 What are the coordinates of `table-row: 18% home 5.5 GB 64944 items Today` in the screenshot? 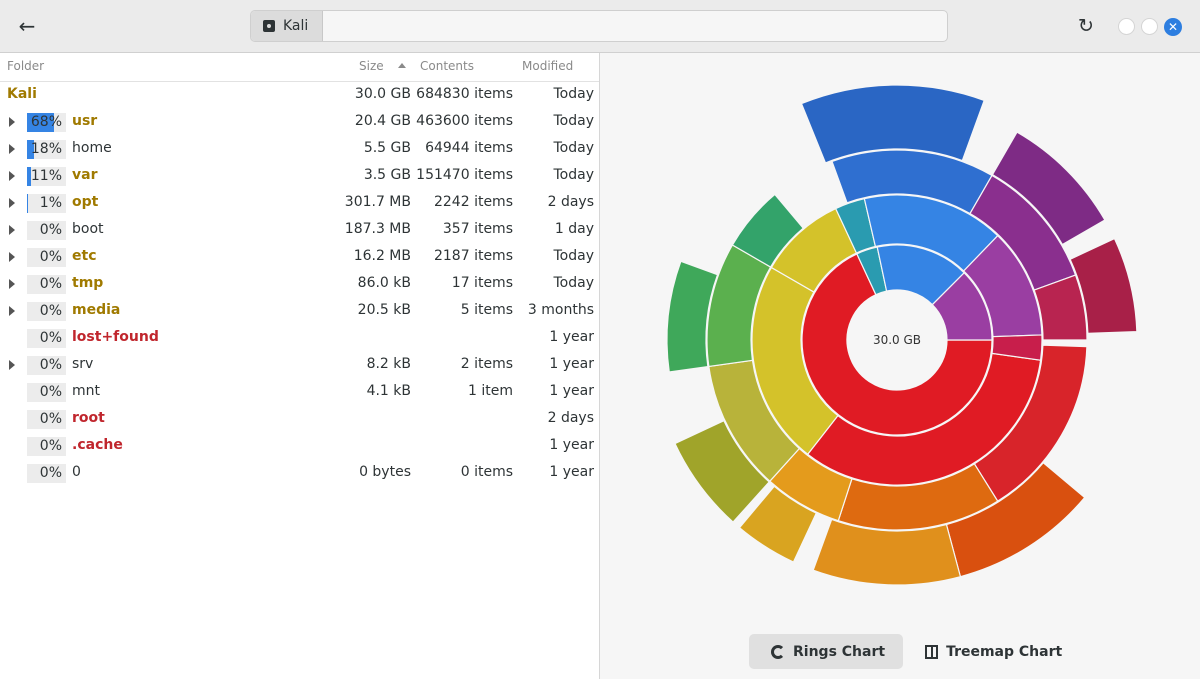 It's located at (299, 149).